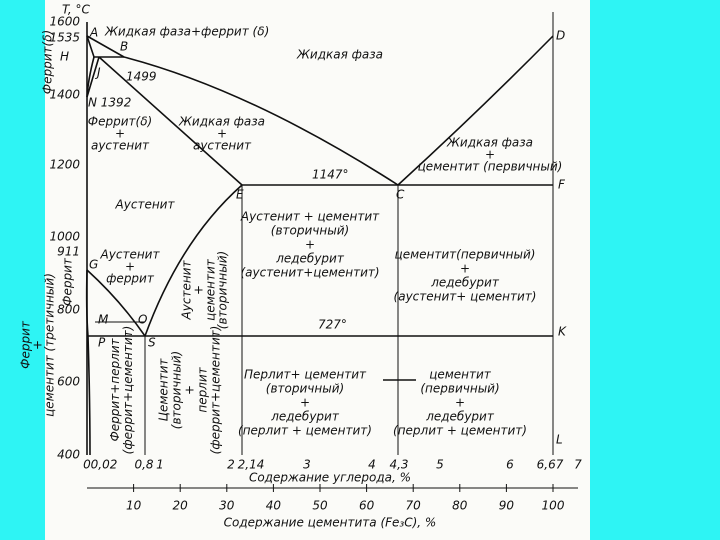 The width and height of the screenshot is (720, 540). I want to click on region-text: цементит, so click(460, 375).